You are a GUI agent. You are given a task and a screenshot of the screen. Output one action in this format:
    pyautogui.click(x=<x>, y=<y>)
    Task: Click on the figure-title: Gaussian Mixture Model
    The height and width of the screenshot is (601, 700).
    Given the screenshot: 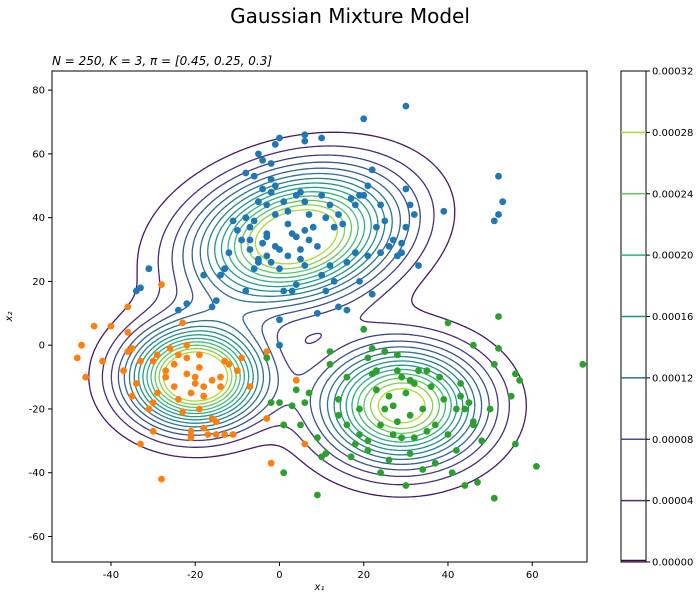 What is the action you would take?
    pyautogui.click(x=350, y=16)
    